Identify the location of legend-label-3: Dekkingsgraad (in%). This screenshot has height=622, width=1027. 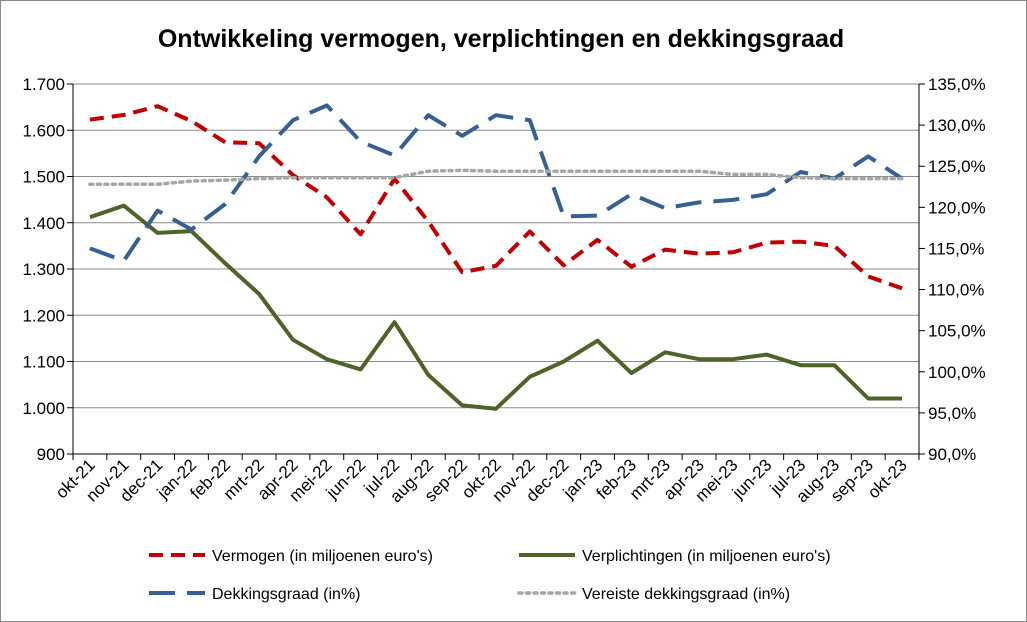
(286, 594).